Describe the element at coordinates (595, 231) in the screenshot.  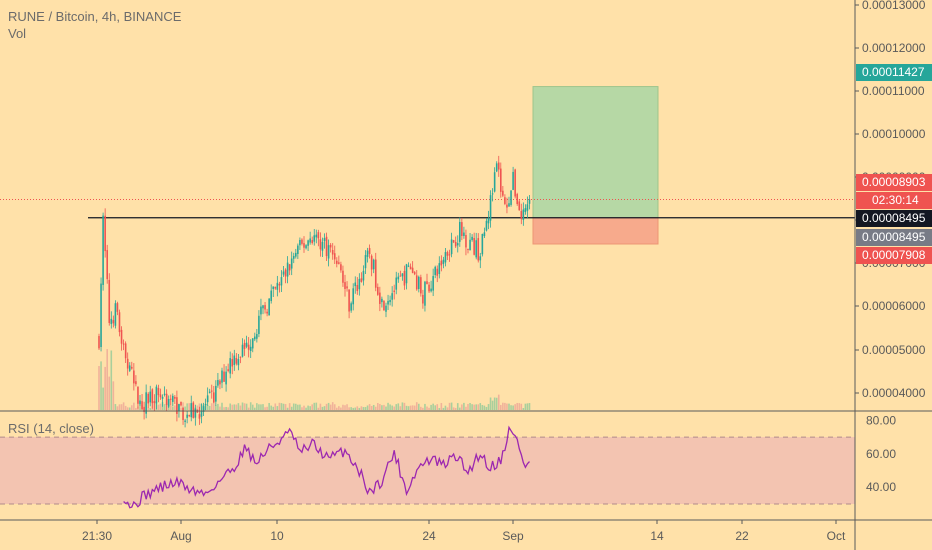
I see `loss-zone` at that location.